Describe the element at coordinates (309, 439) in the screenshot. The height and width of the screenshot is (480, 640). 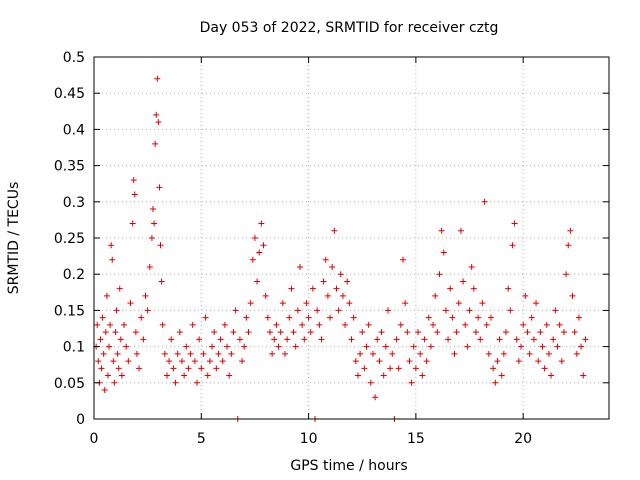
I see `x-tick-label: 10` at that location.